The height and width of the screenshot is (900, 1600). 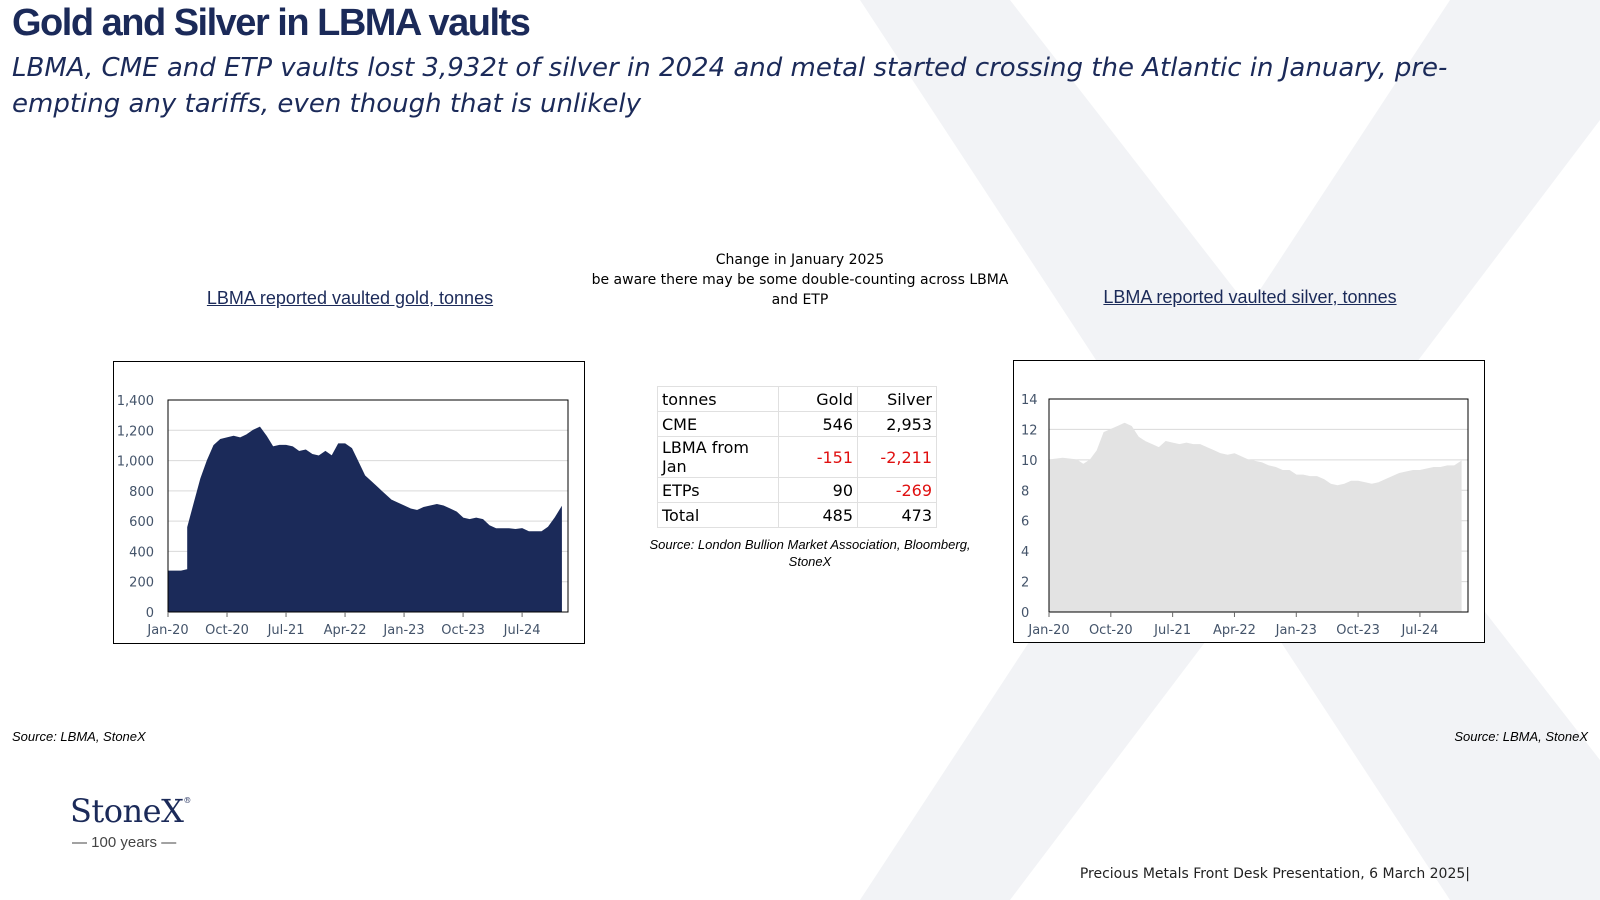 I want to click on table-cell: 546, so click(x=818, y=424).